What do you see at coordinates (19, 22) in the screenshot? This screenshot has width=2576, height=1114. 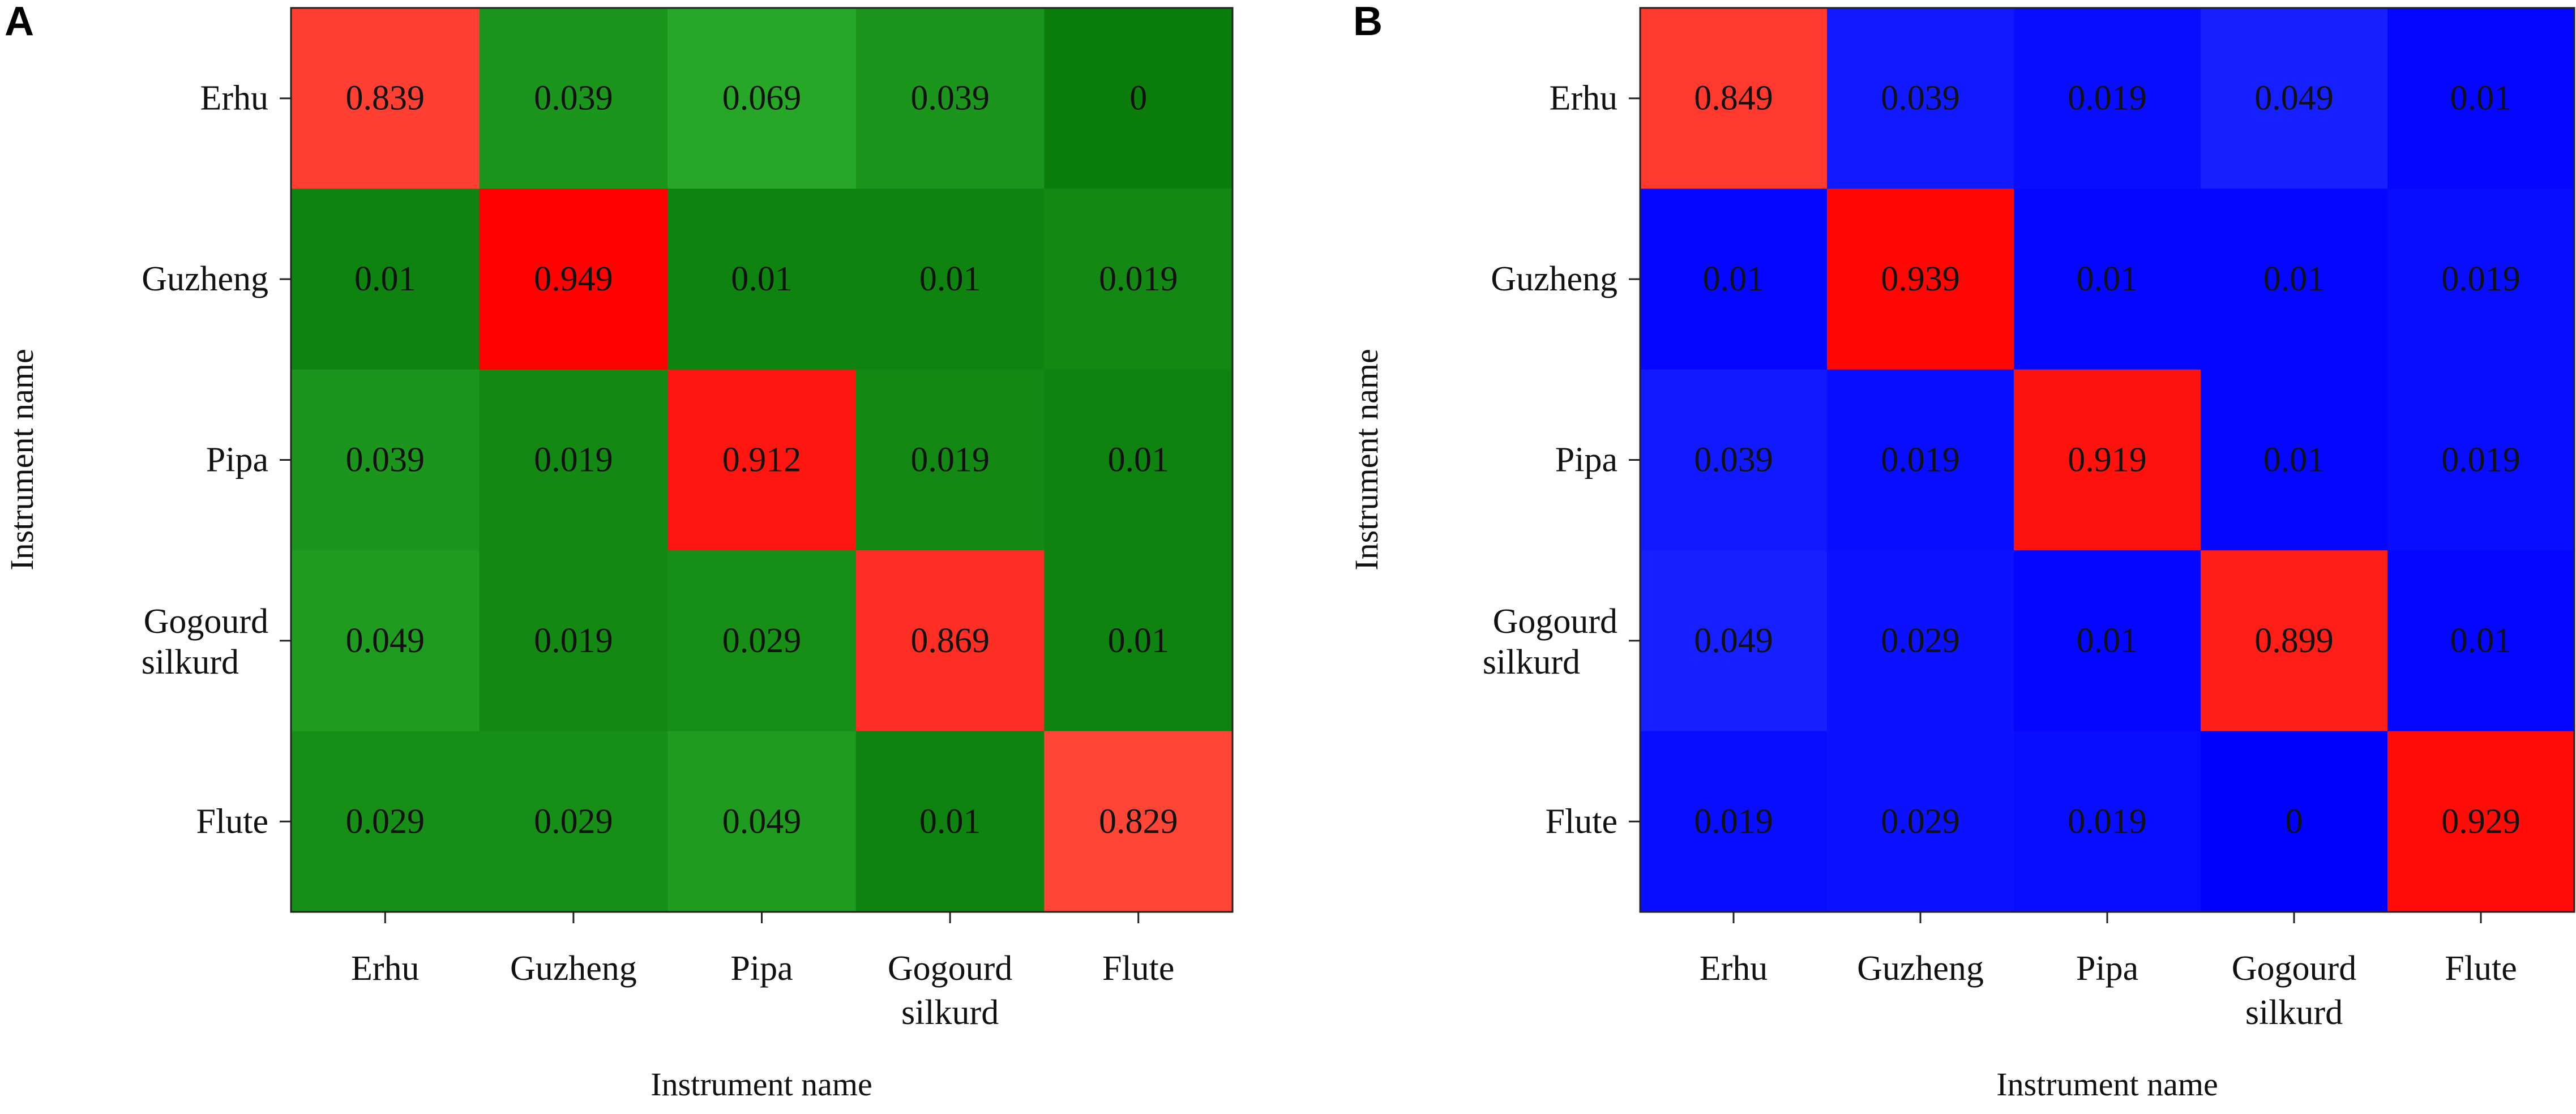 I see `panel-label: A` at bounding box center [19, 22].